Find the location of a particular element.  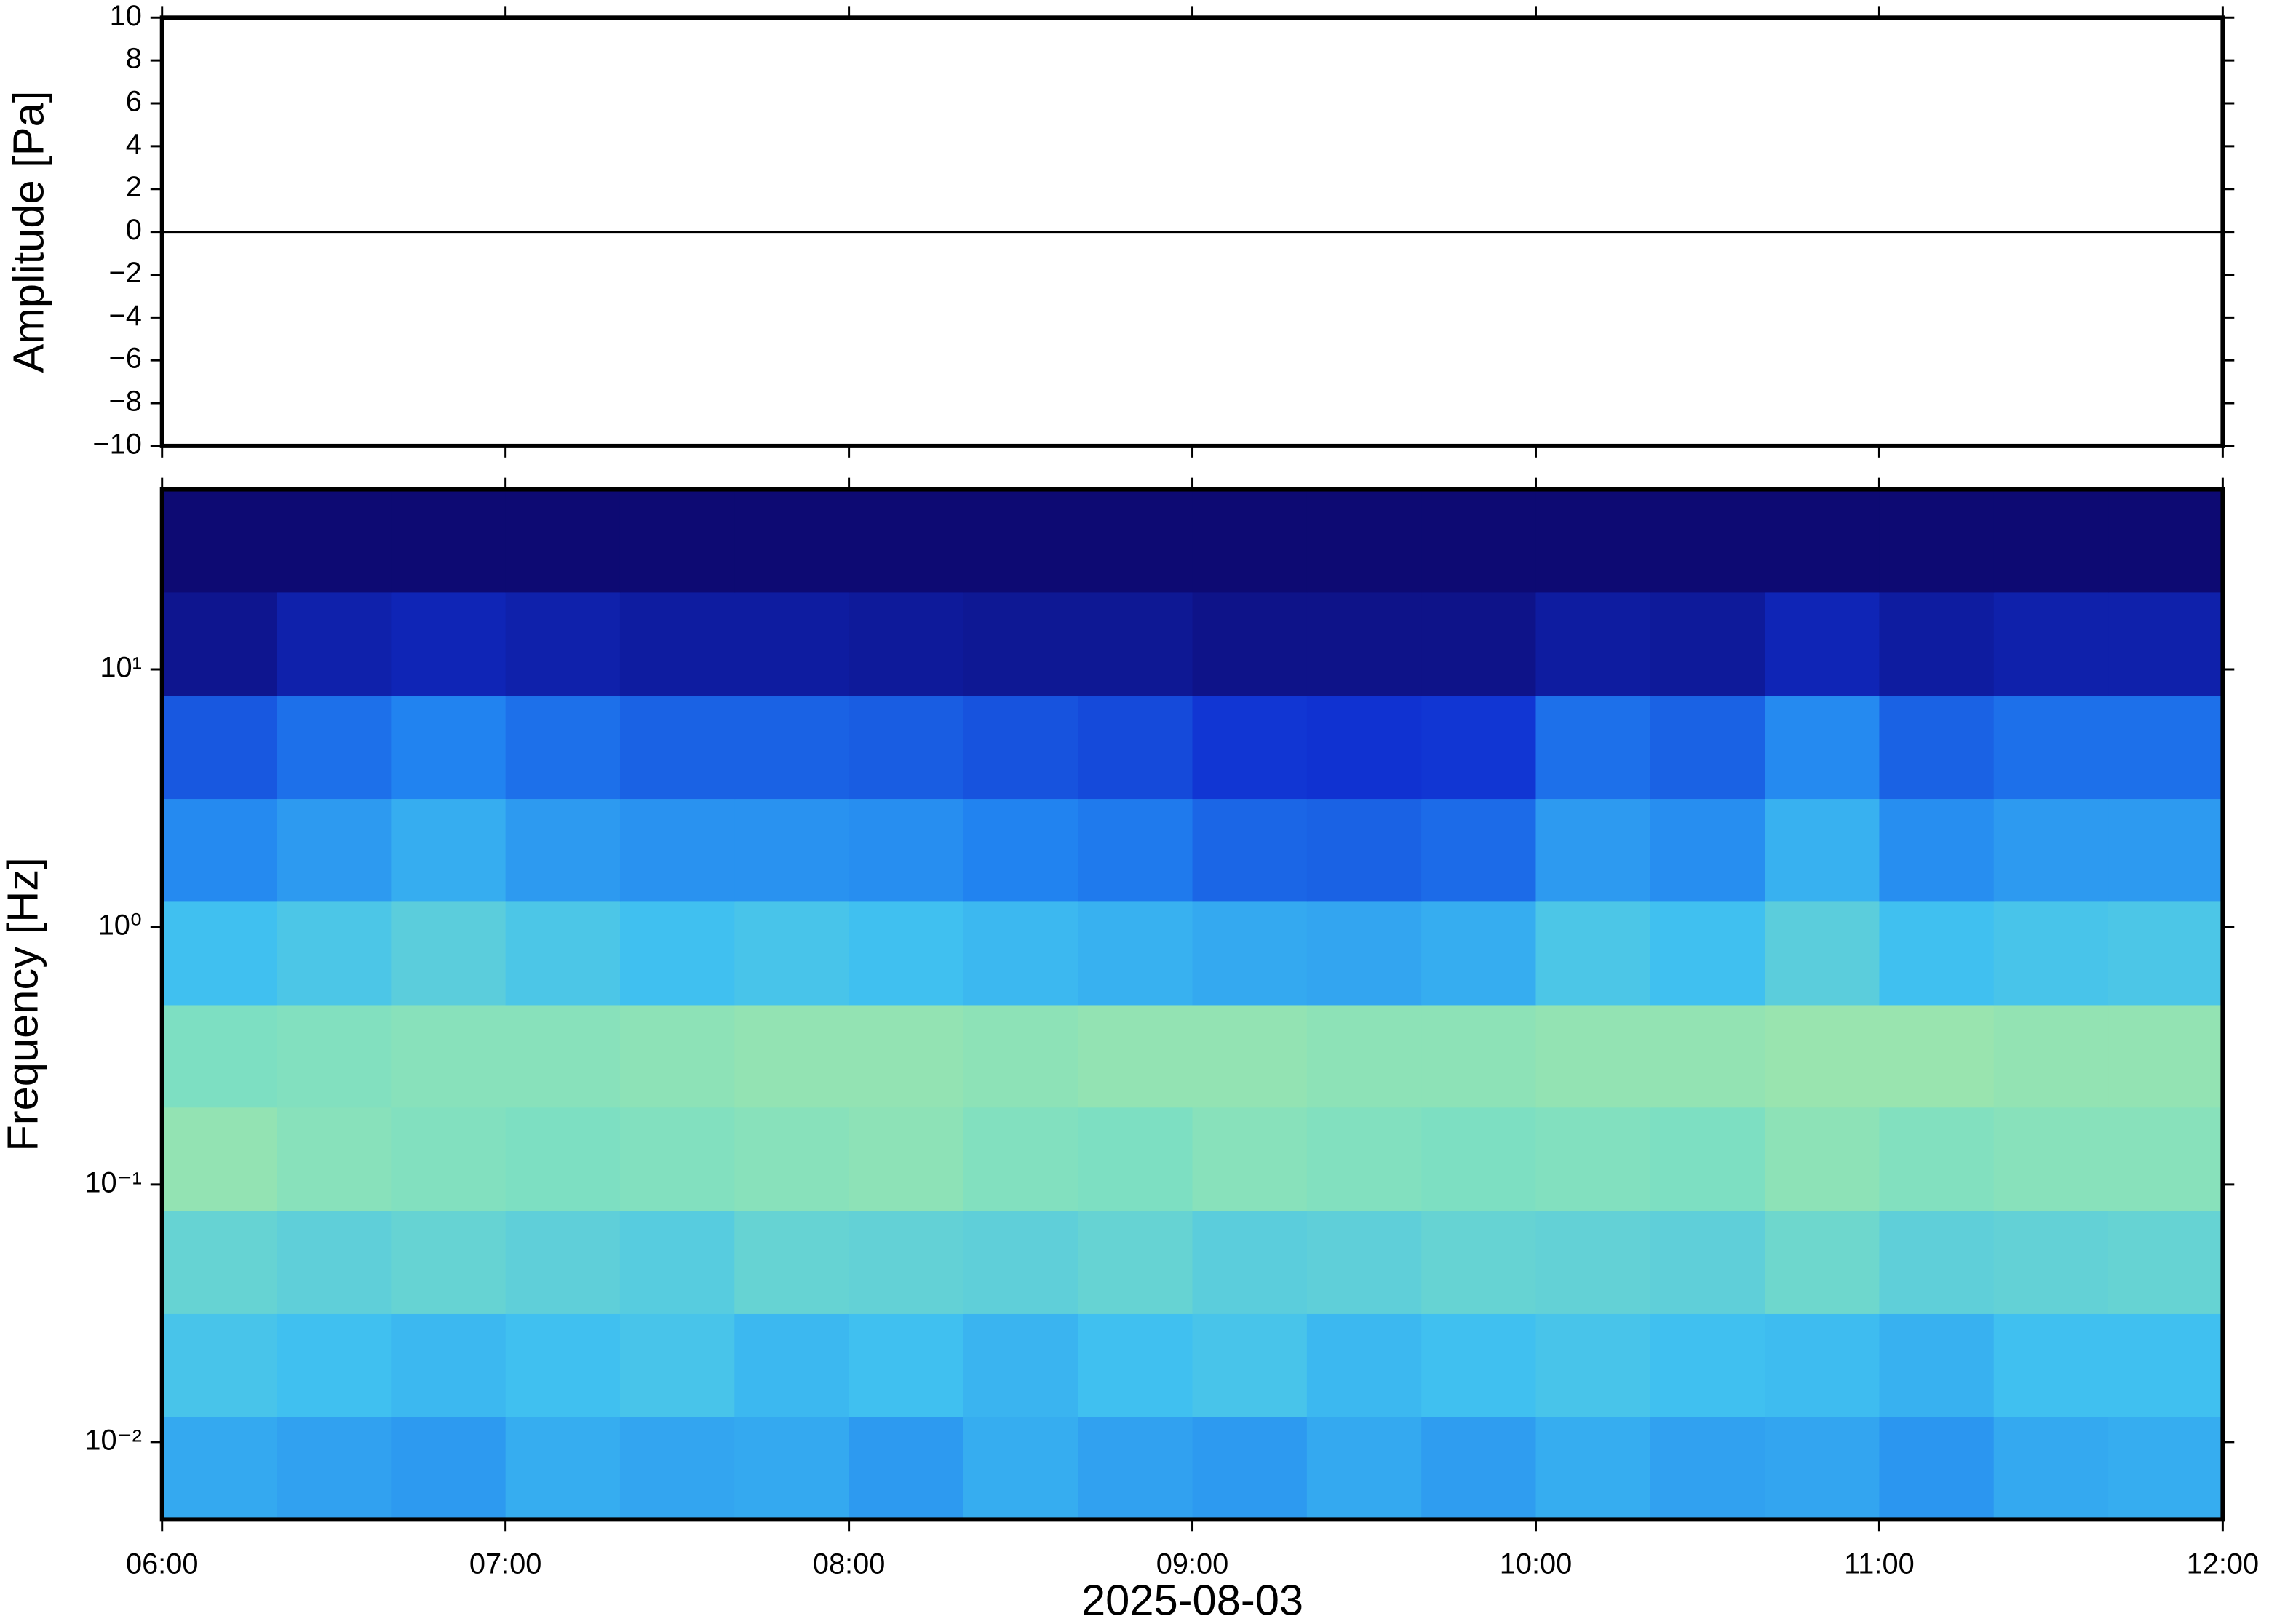

y-tick-label: 4 is located at coordinates (134, 144).